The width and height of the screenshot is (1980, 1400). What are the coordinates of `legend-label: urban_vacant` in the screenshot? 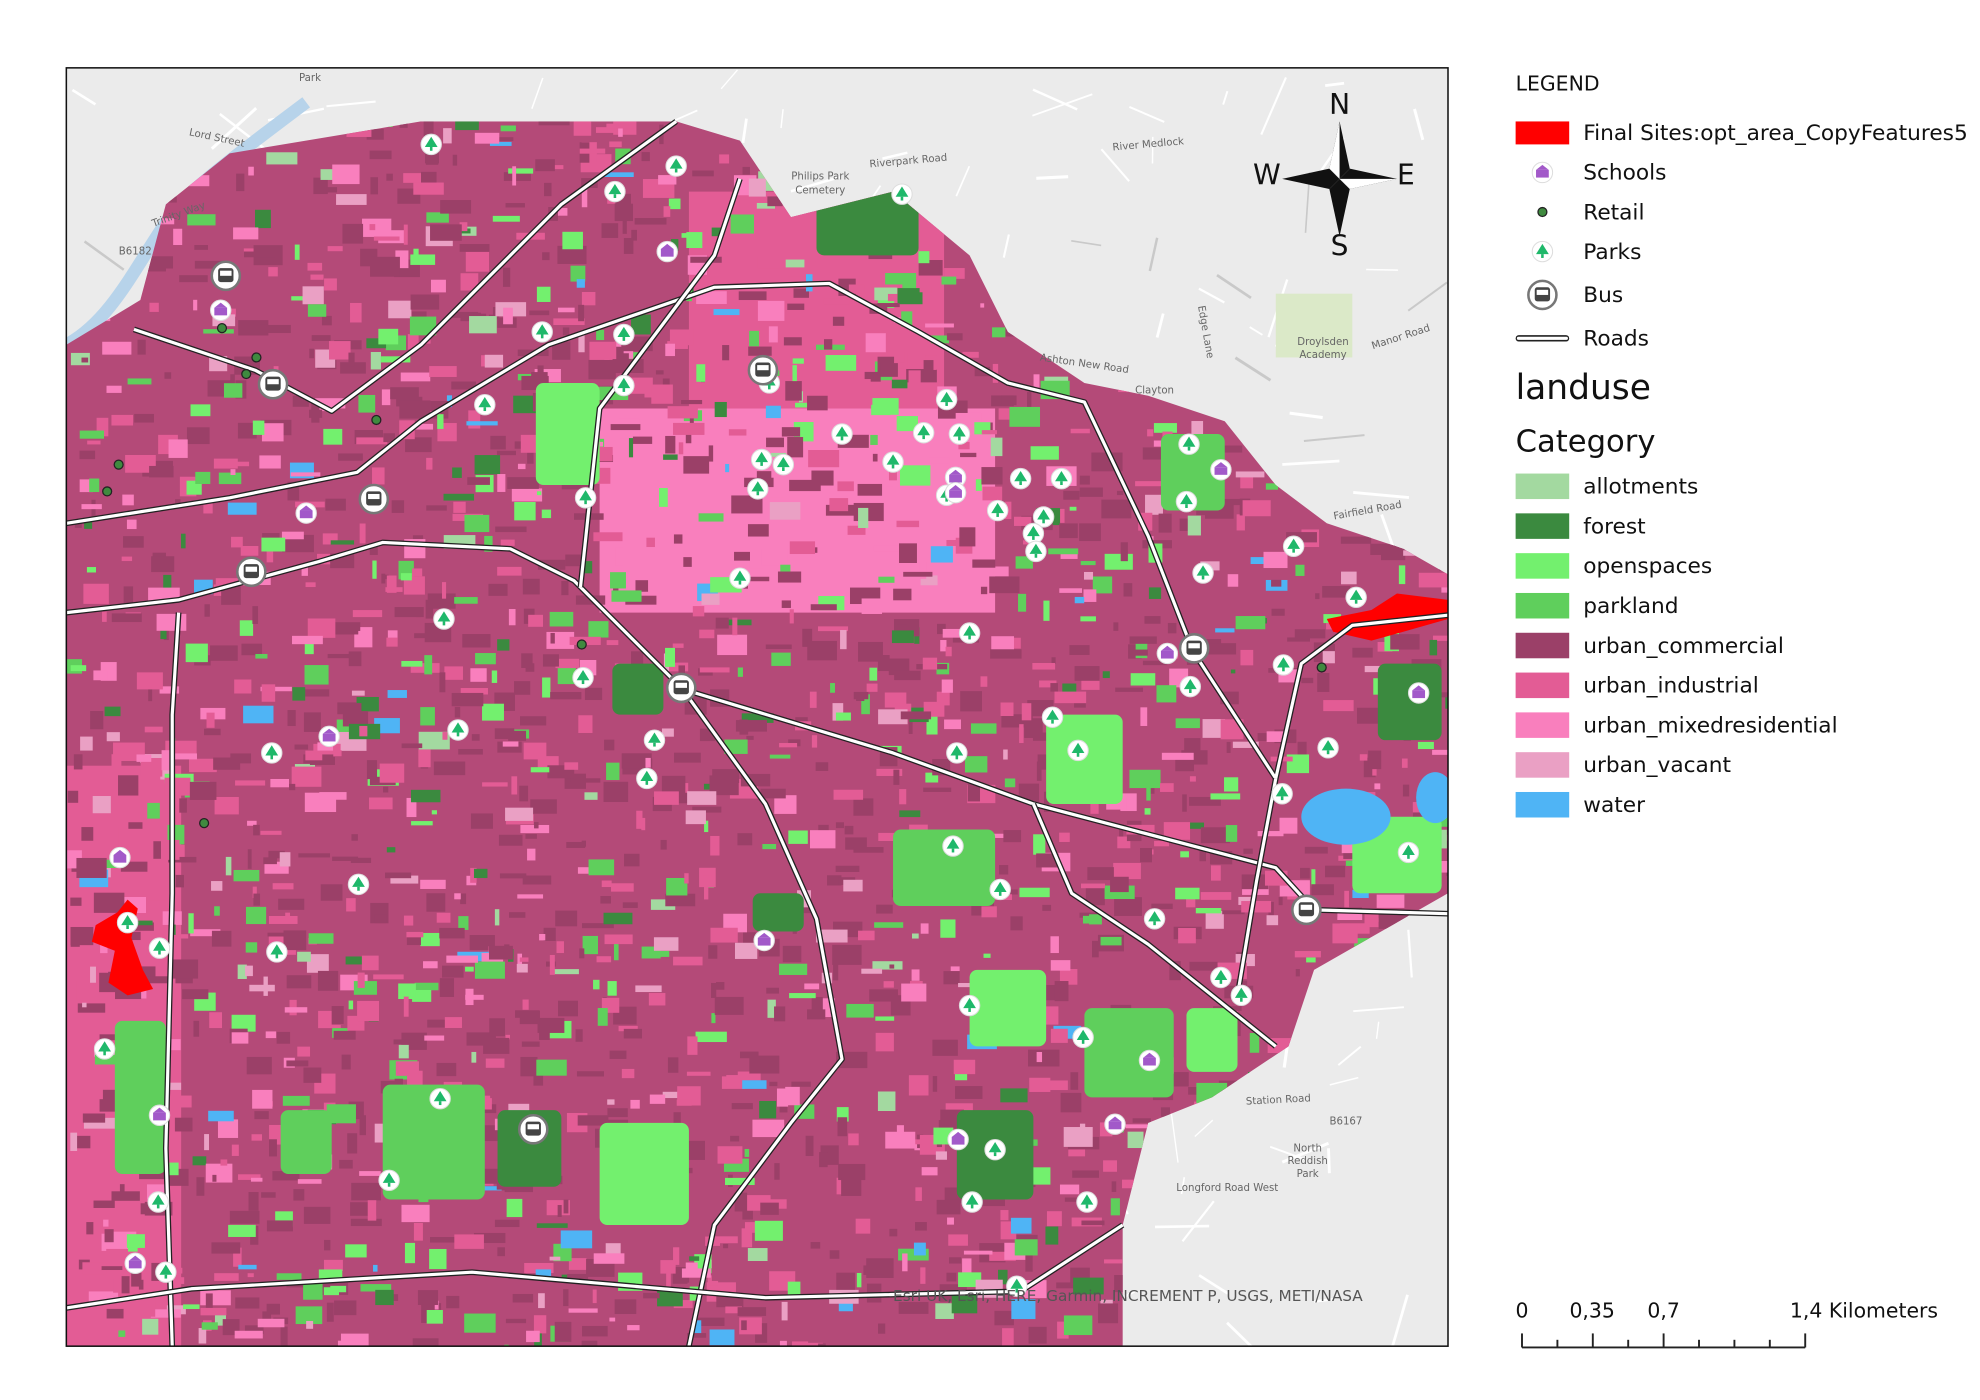 It's located at (1657, 765).